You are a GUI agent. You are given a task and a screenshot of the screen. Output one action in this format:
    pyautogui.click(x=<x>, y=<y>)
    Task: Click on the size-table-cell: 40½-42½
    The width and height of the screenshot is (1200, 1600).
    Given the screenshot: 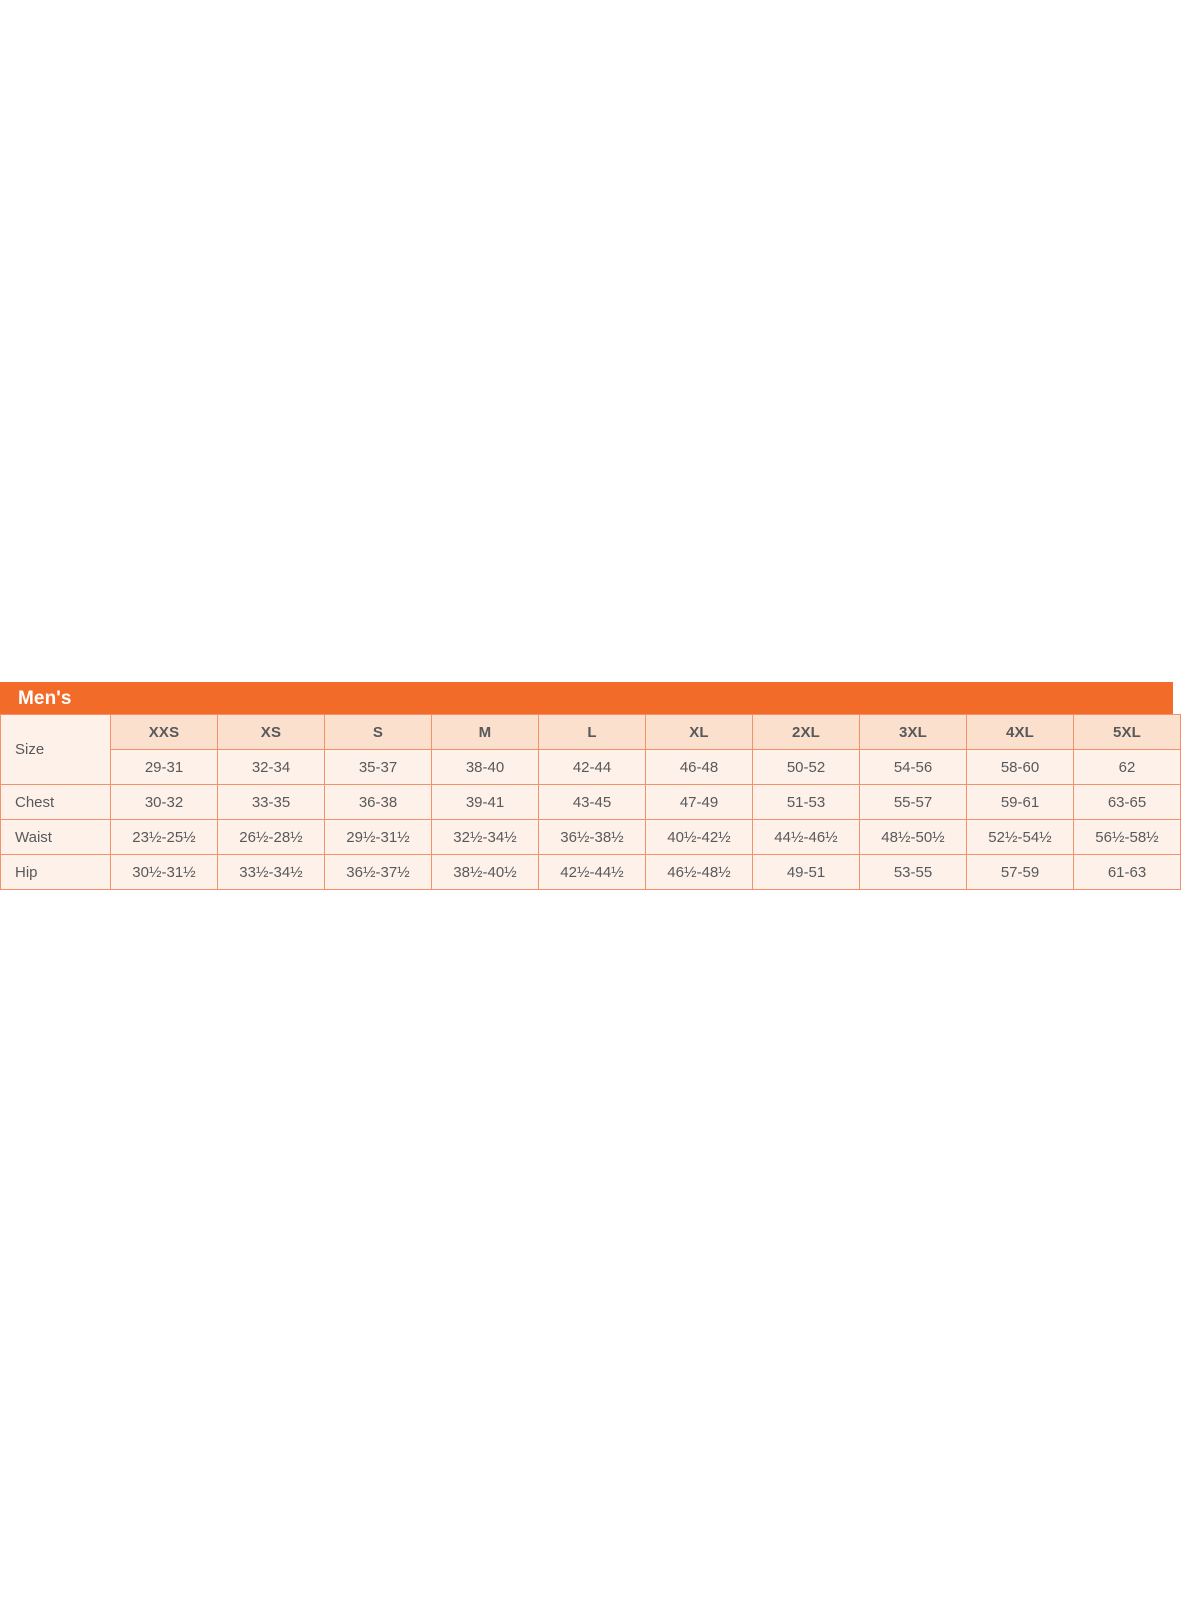 What is the action you would take?
    pyautogui.click(x=699, y=837)
    